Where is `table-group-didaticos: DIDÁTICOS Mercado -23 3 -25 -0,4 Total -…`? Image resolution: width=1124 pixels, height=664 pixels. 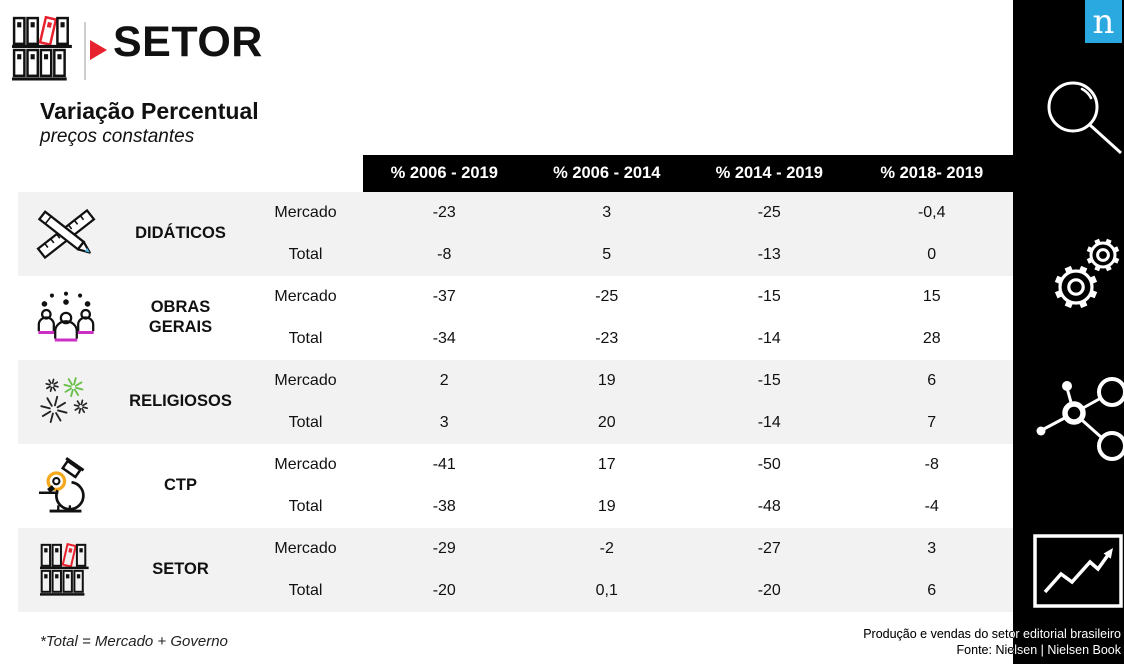
table-group-didaticos: DIDÁTICOS Mercado -23 3 -25 -0,4 Total -… is located at coordinates (515, 234).